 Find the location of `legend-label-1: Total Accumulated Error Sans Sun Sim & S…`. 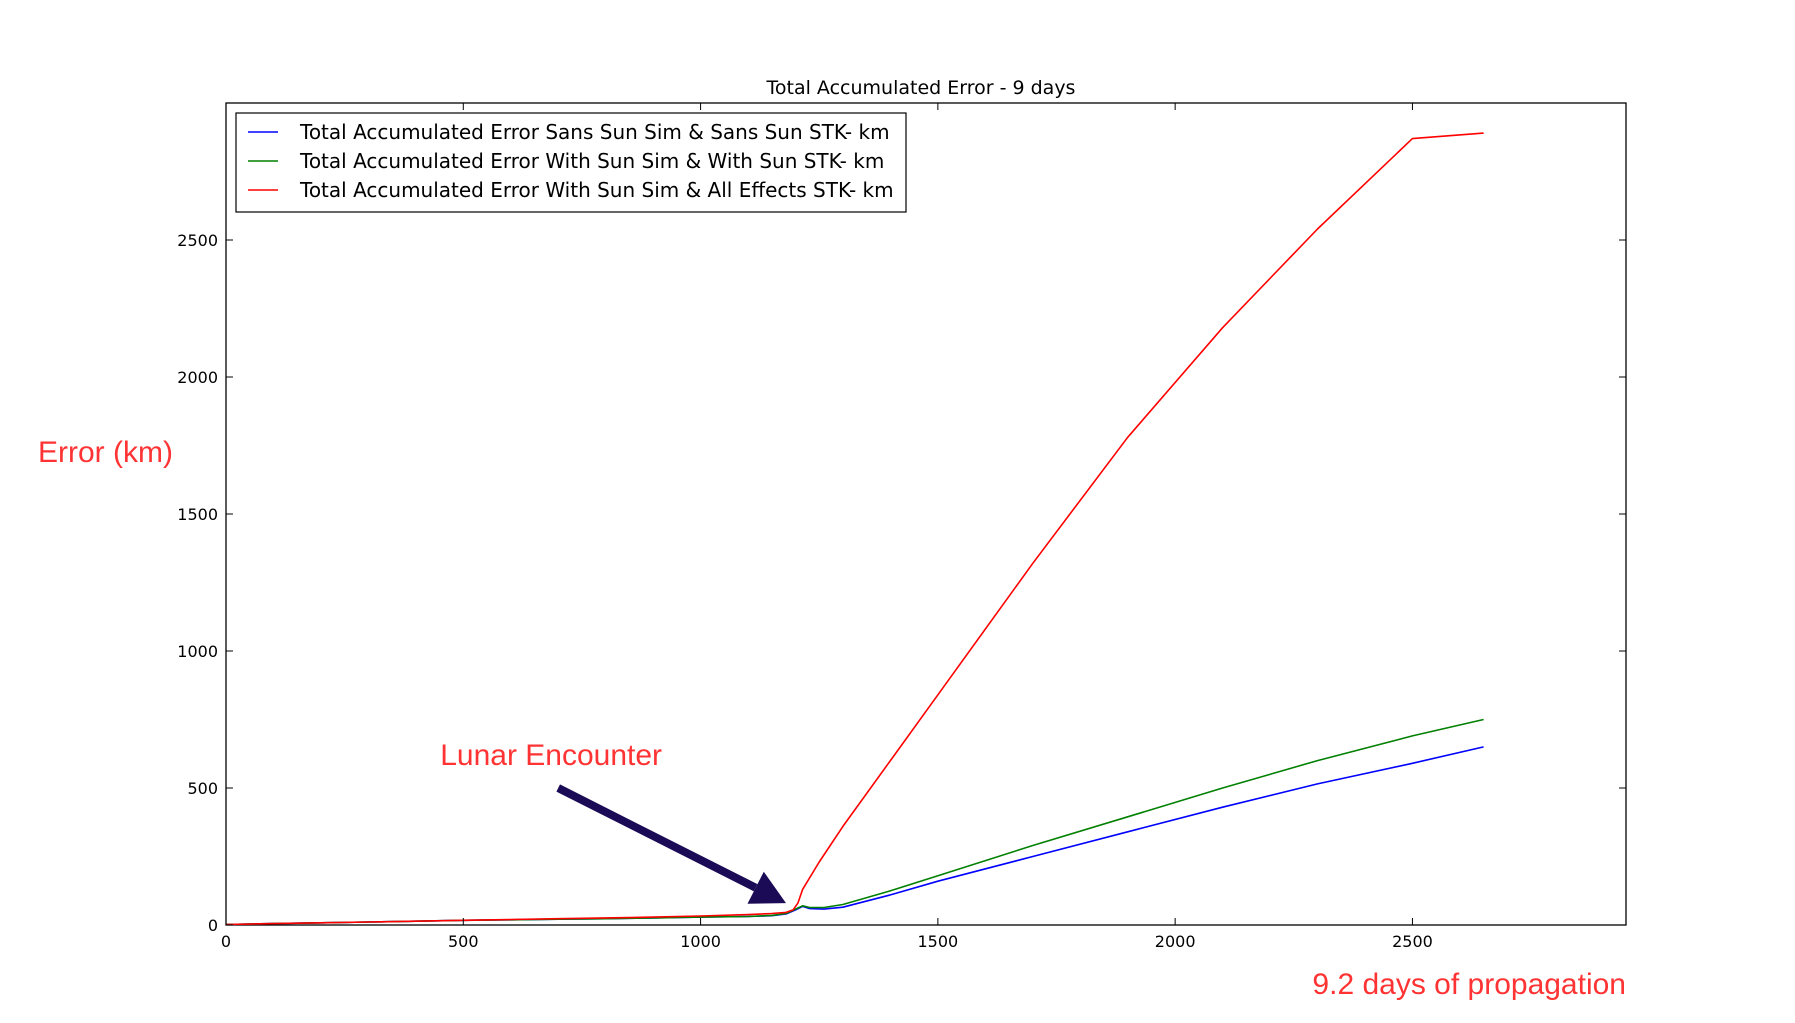

legend-label-1: Total Accumulated Error Sans Sun Sim & S… is located at coordinates (594, 132).